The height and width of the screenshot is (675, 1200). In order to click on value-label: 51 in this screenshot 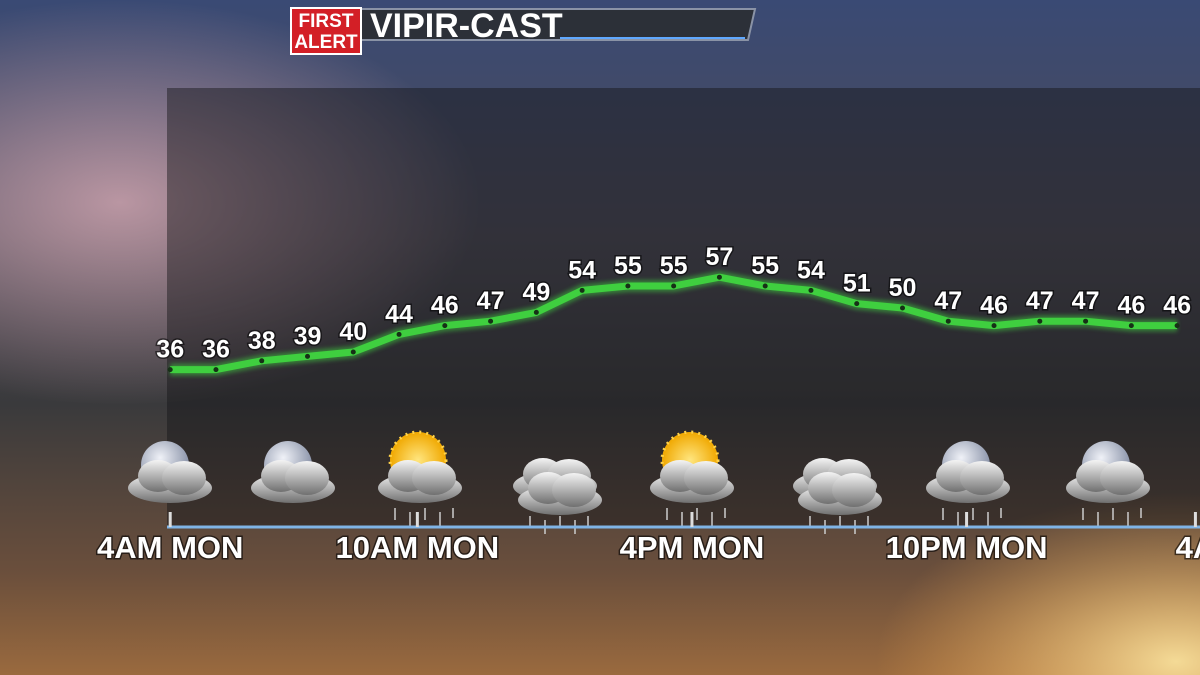, I will do `click(857, 284)`.